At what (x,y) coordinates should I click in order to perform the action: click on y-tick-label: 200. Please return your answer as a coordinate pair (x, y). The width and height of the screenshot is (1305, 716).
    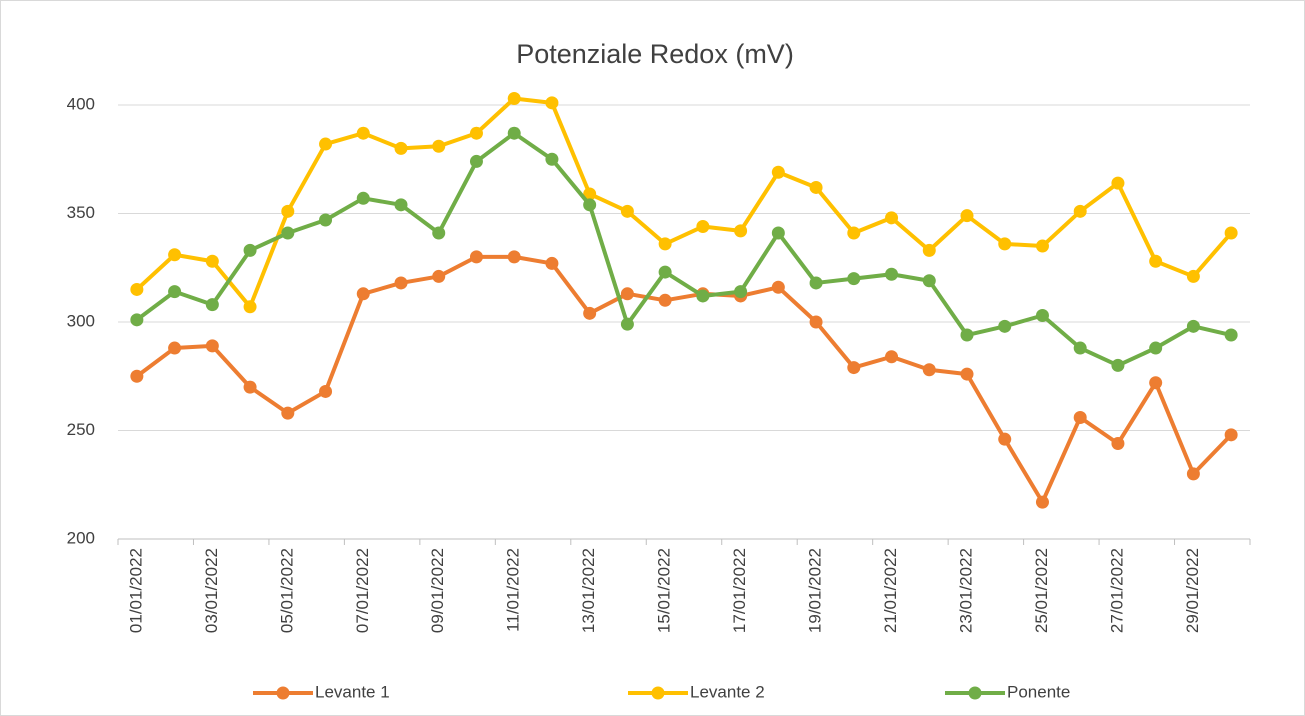
    Looking at the image, I should click on (81, 537).